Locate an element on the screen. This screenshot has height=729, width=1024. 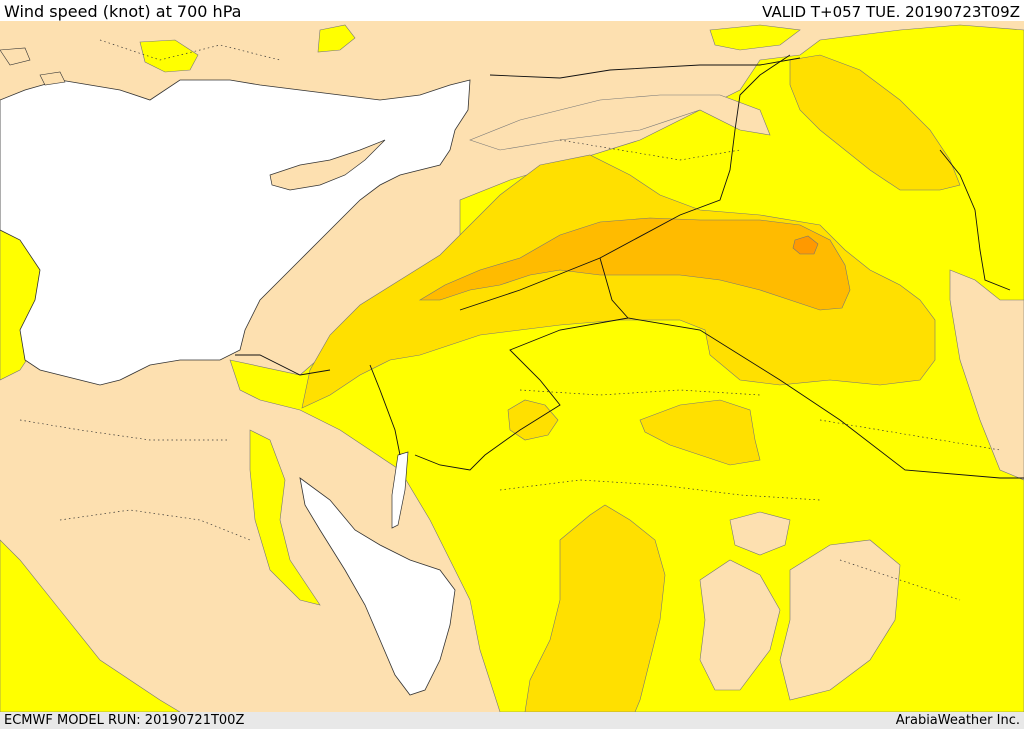
wind-band-2-iraq is located at coordinates (875, 122).